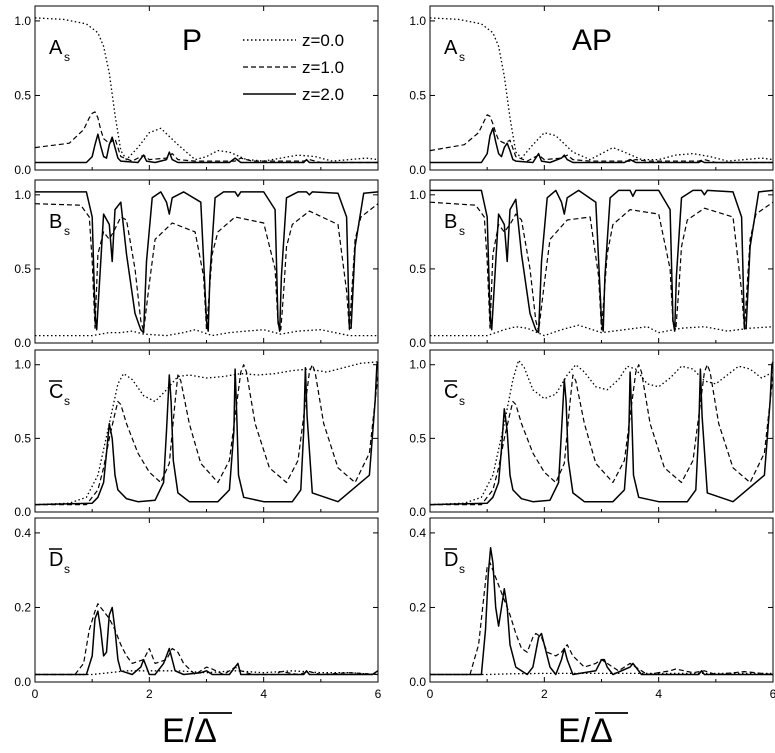  Describe the element at coordinates (592, 40) in the screenshot. I see `column-title-ap: AP` at that location.